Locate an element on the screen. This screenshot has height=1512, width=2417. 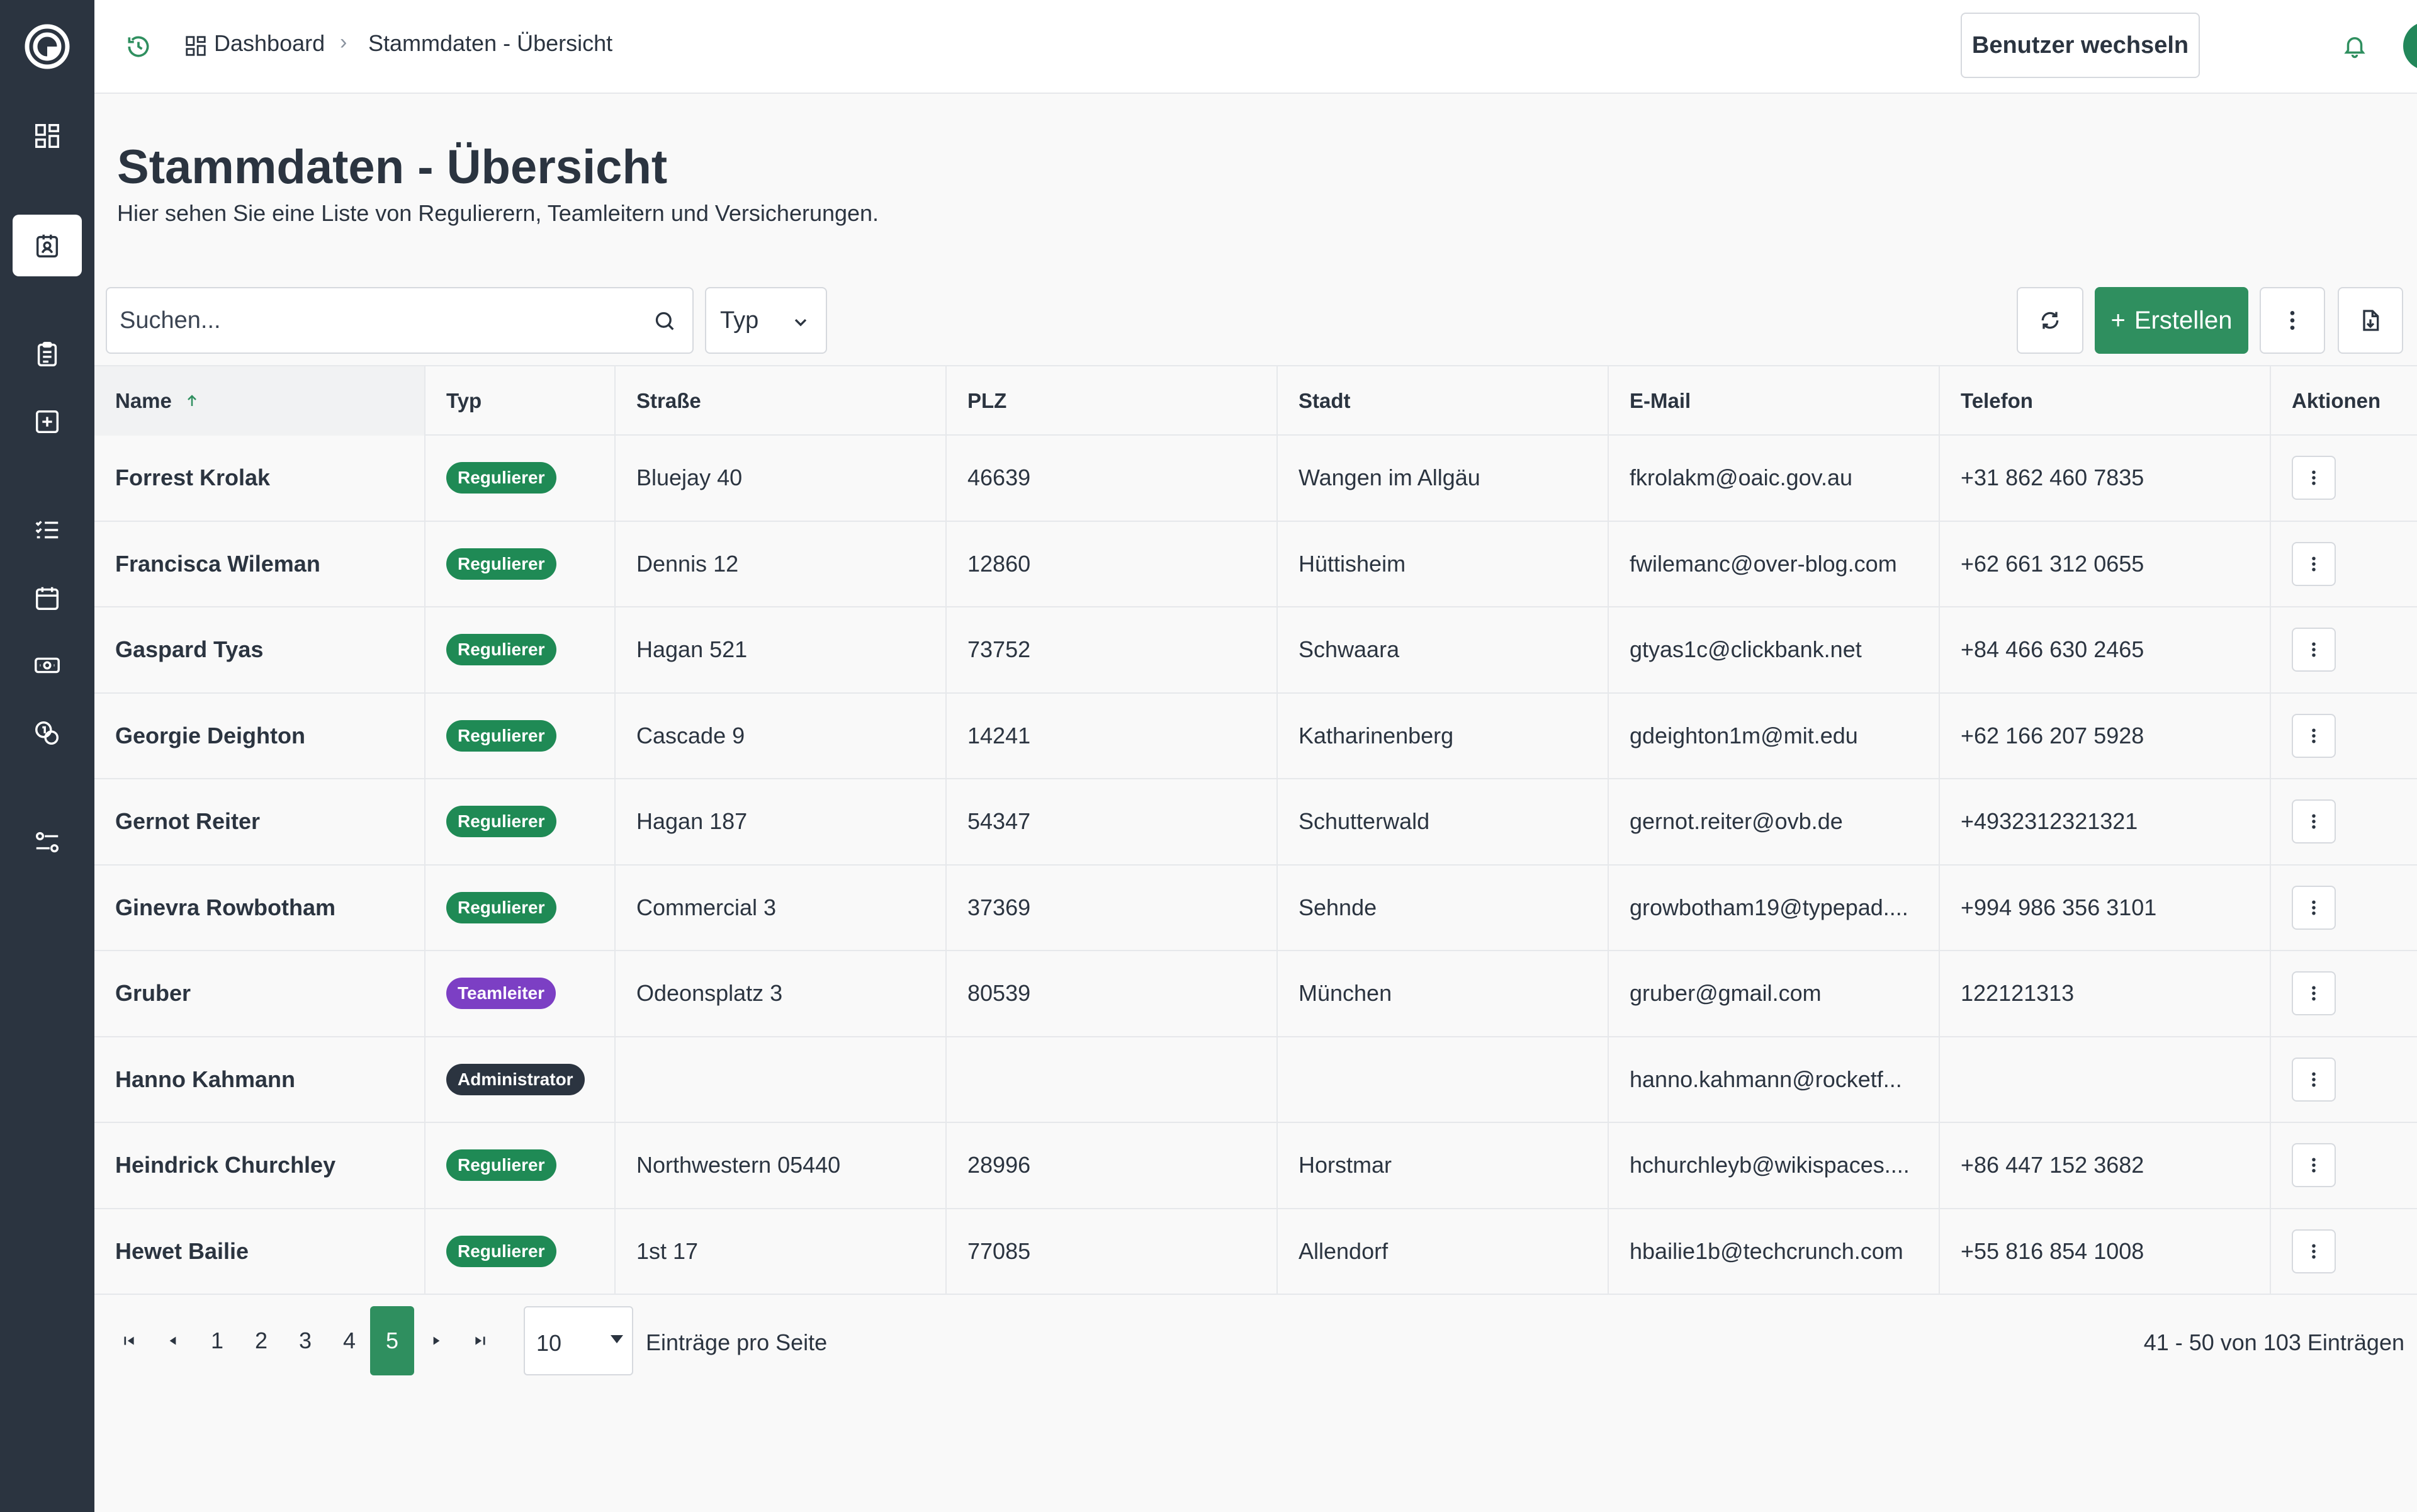
cell-phone-text: +31 862 460 7835 is located at coordinates (2052, 478).